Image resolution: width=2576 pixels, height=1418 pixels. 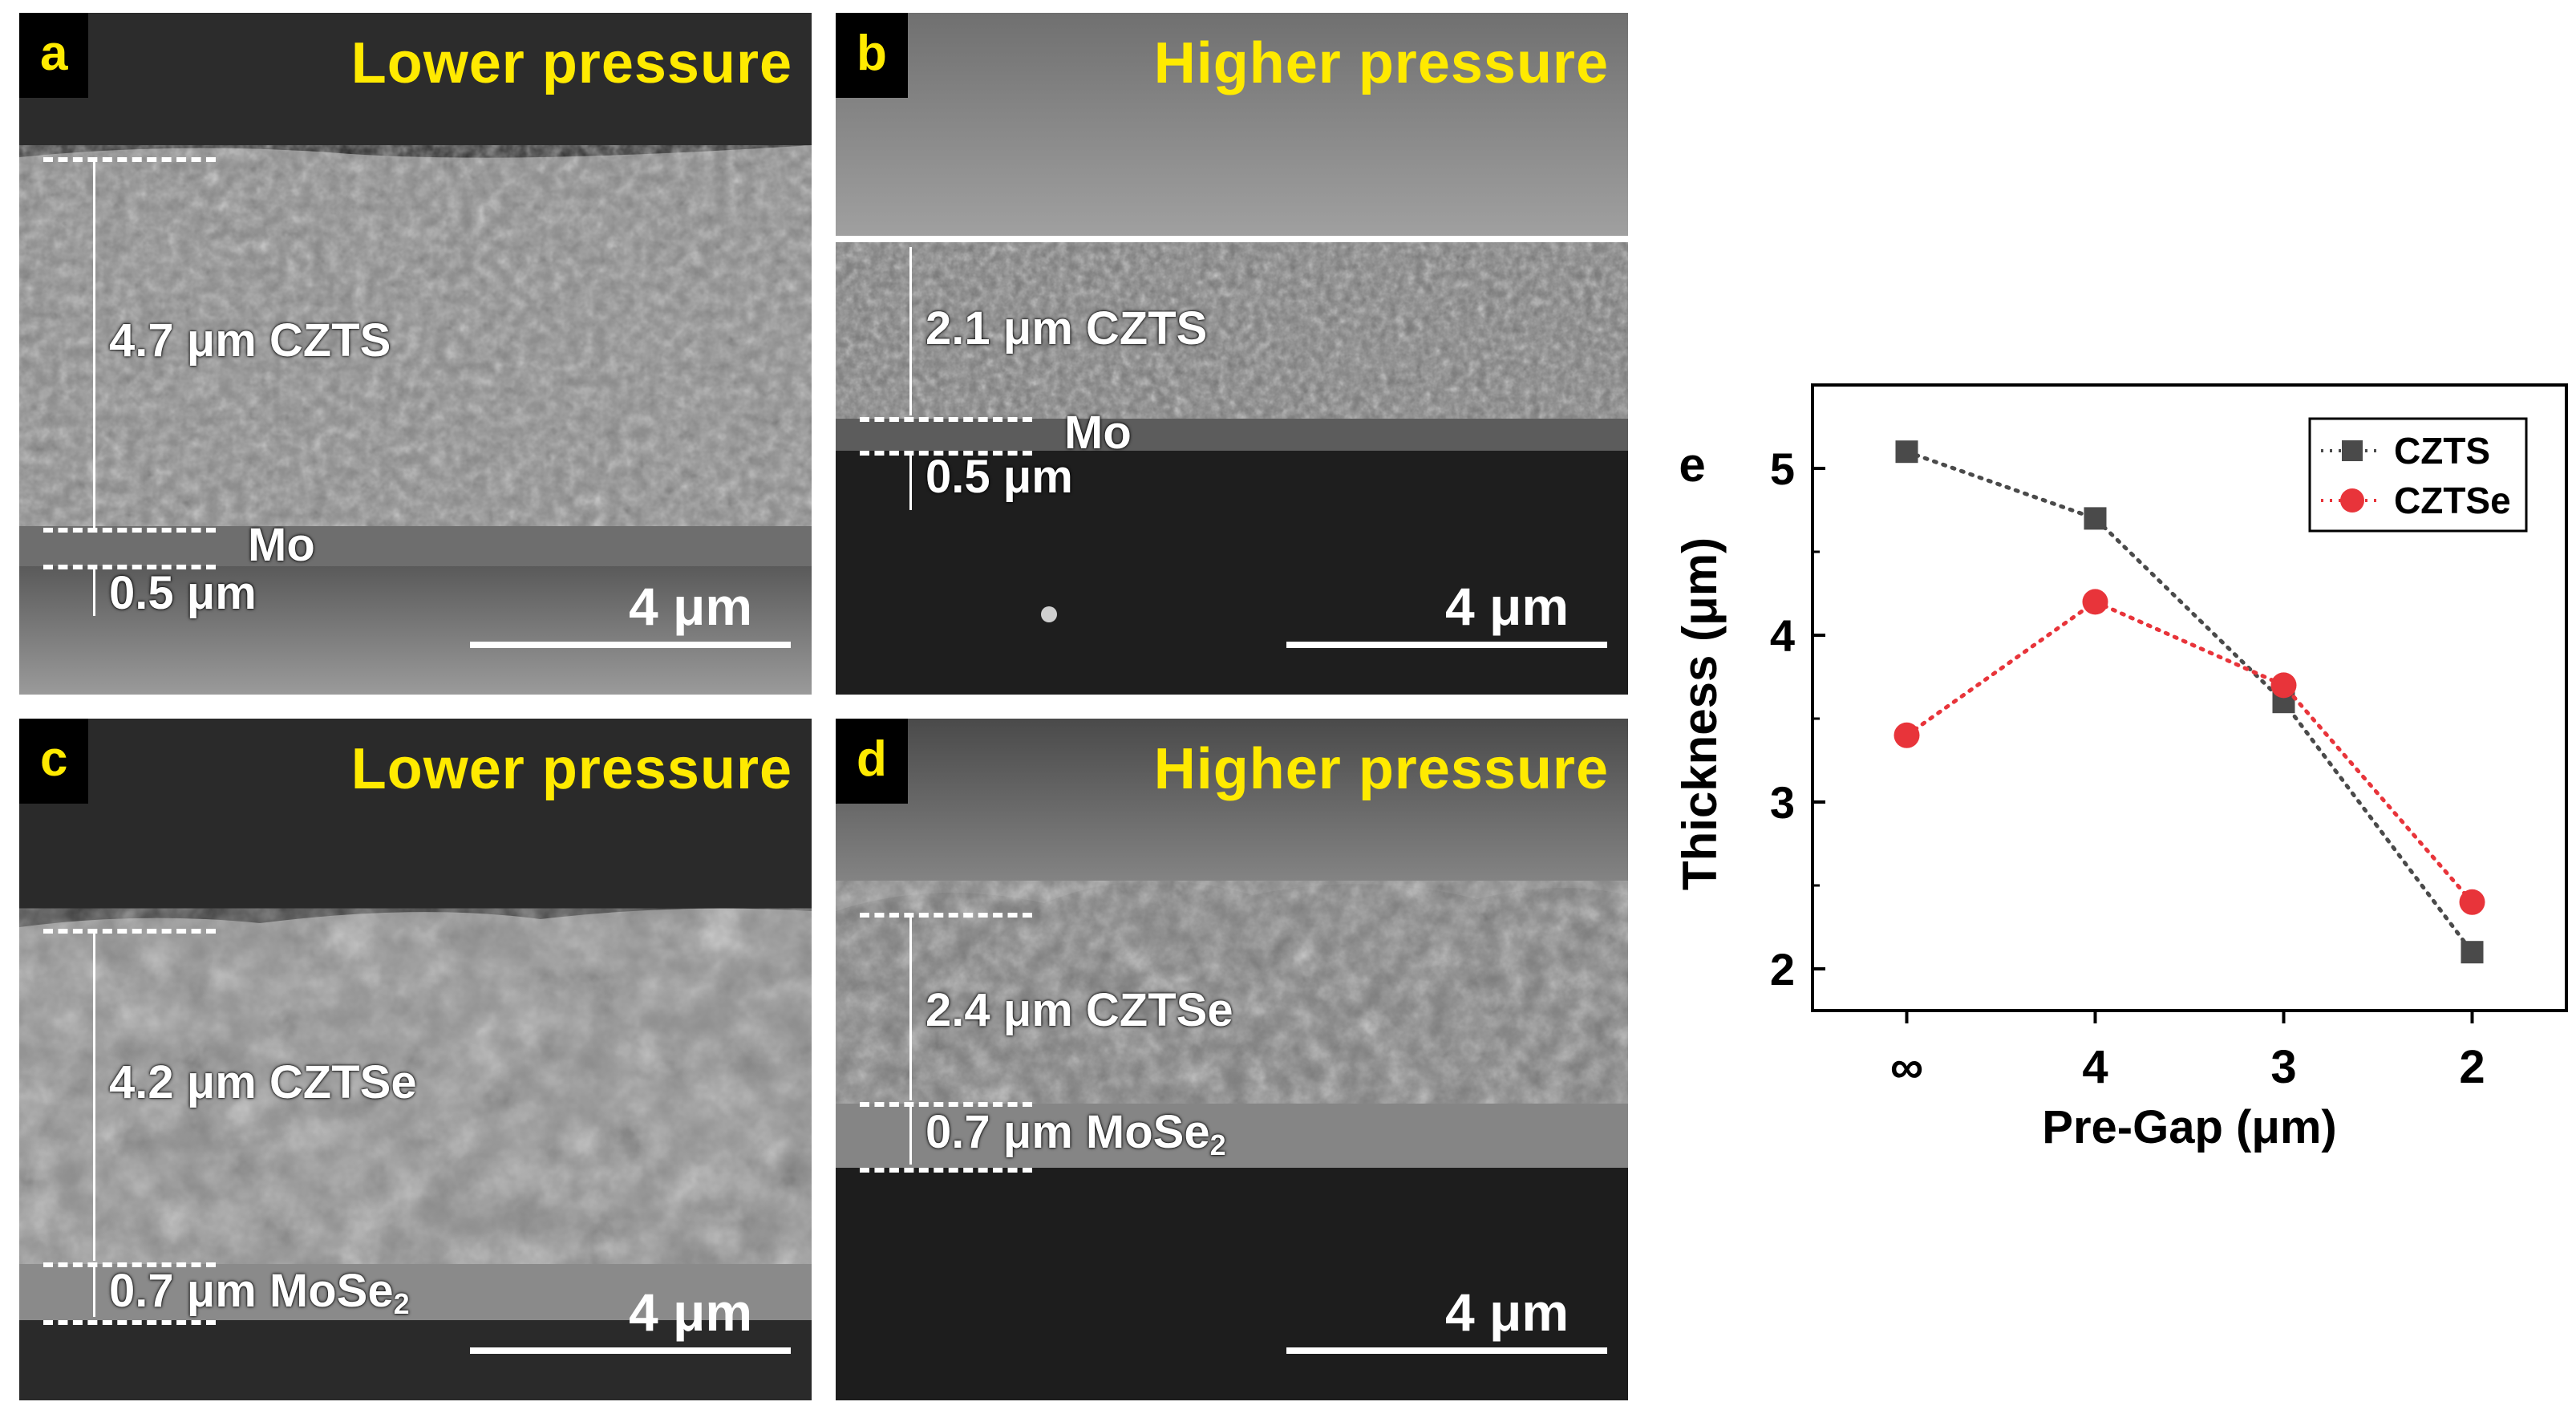 I want to click on x-tick-label: ∞, so click(x=1906, y=1067).